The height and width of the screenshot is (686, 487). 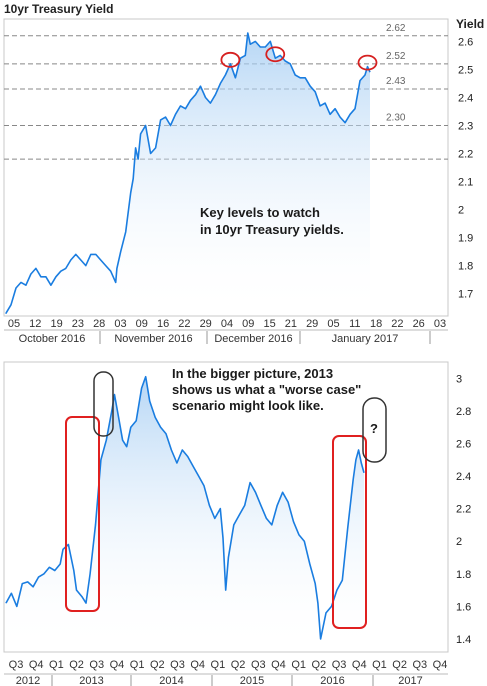 What do you see at coordinates (465, 126) in the screenshot?
I see `top-y-tick-6: 2.3` at bounding box center [465, 126].